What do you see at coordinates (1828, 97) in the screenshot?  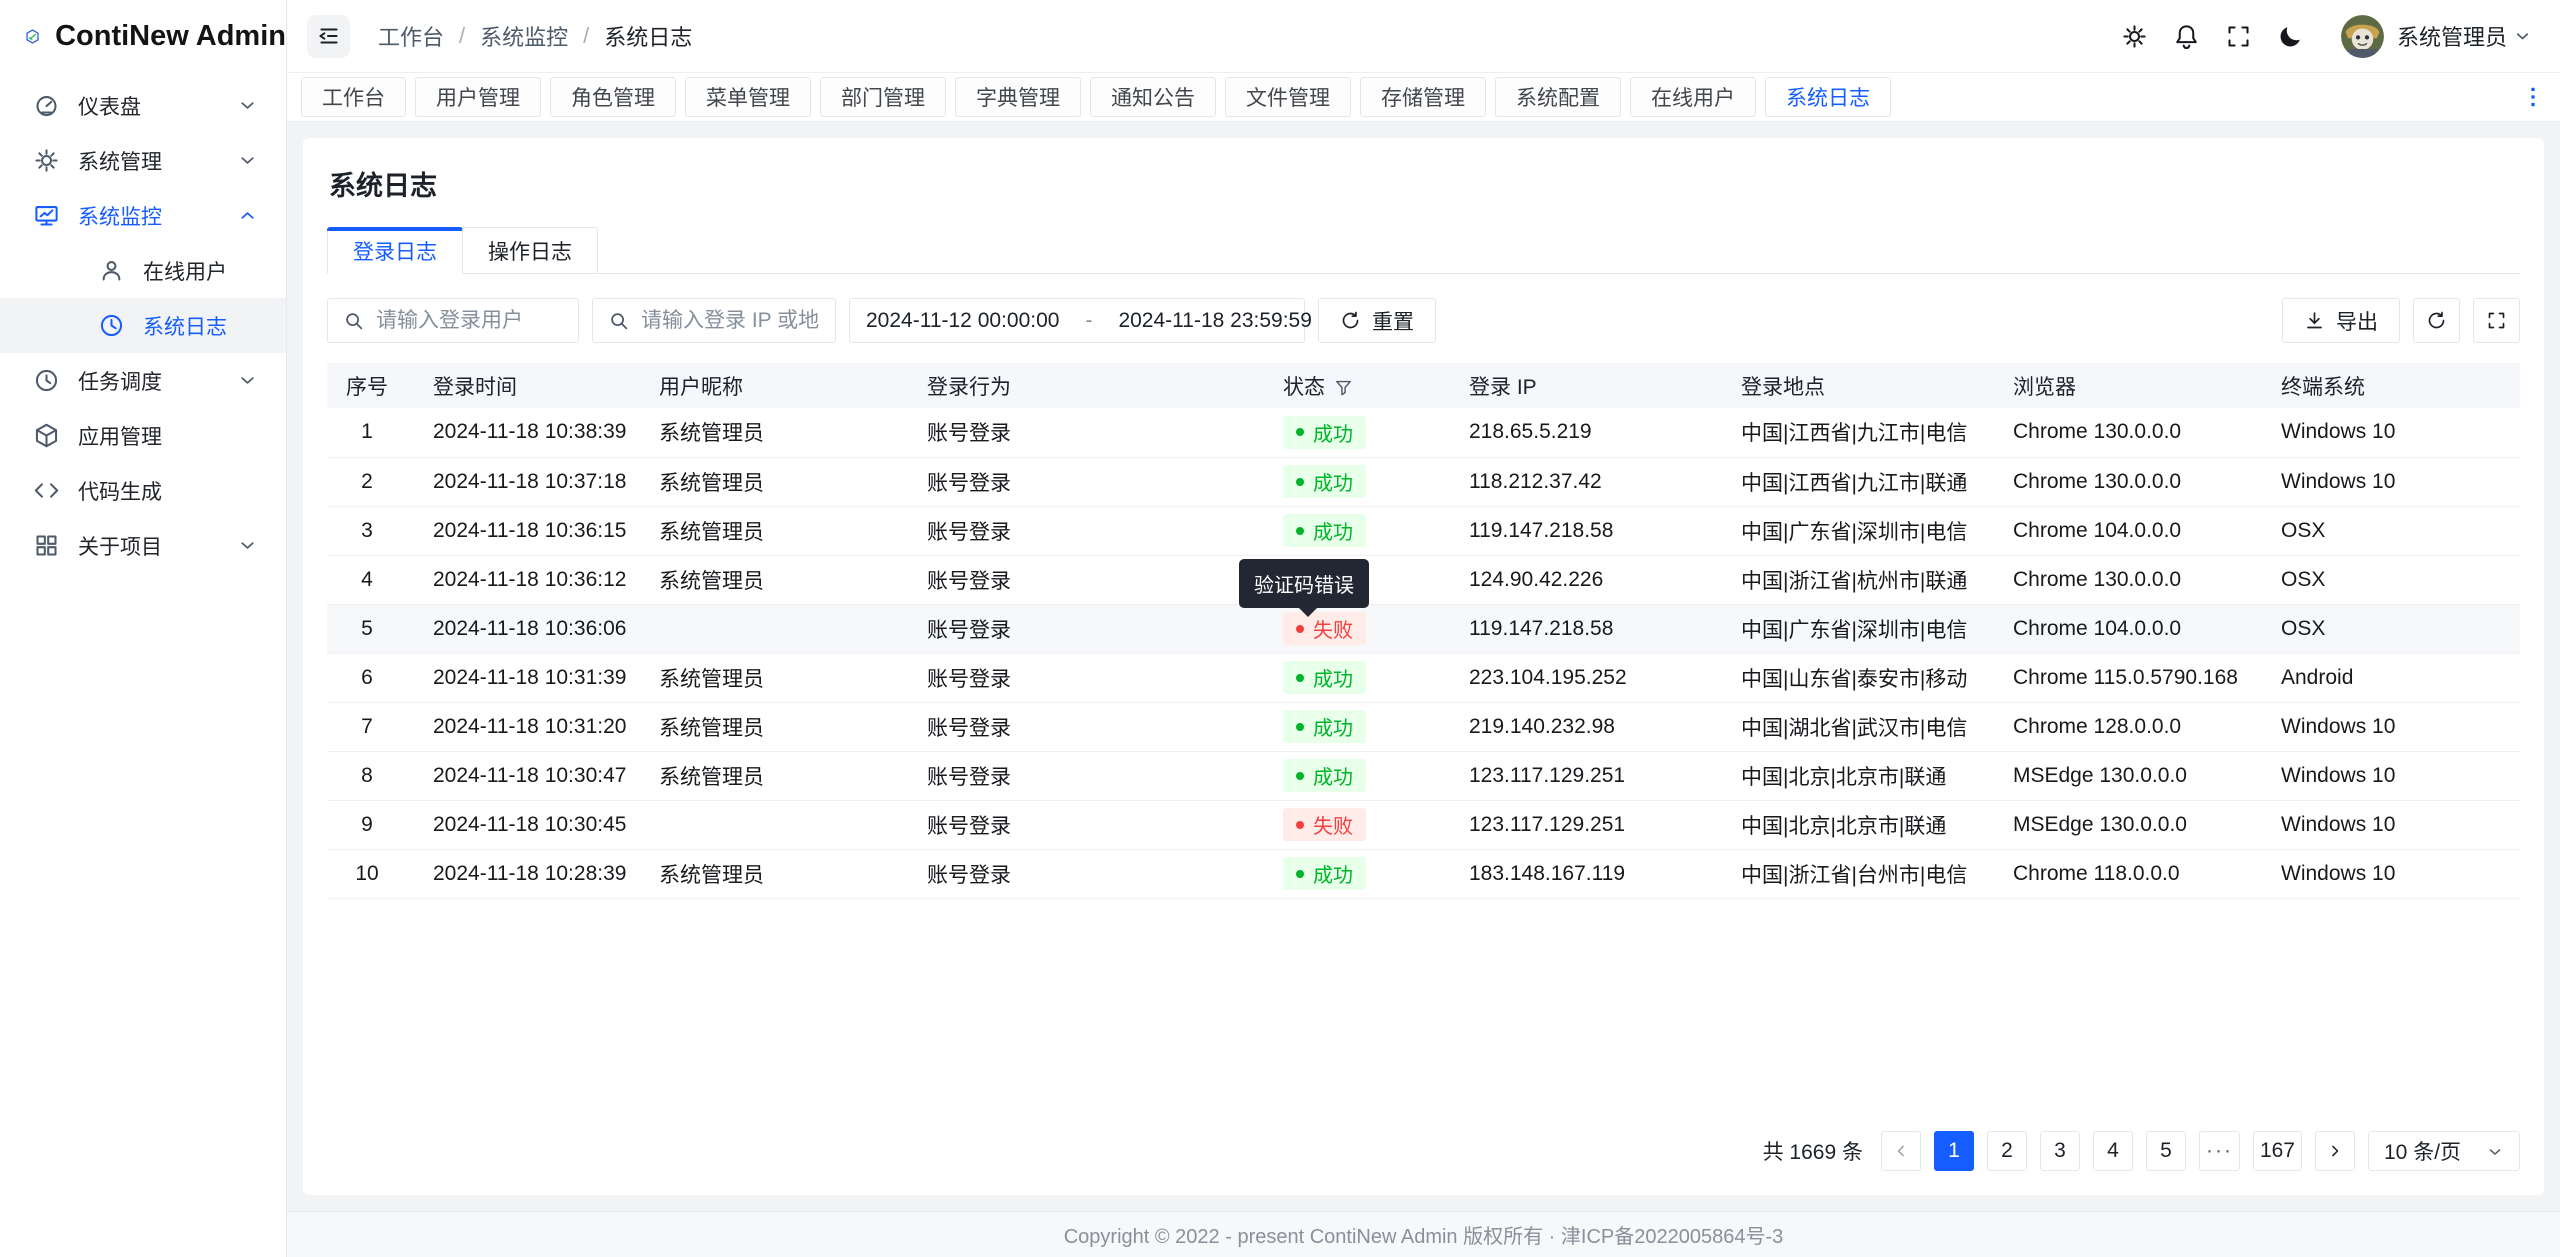 I see `nav-tab-system-log: 系统日志` at bounding box center [1828, 97].